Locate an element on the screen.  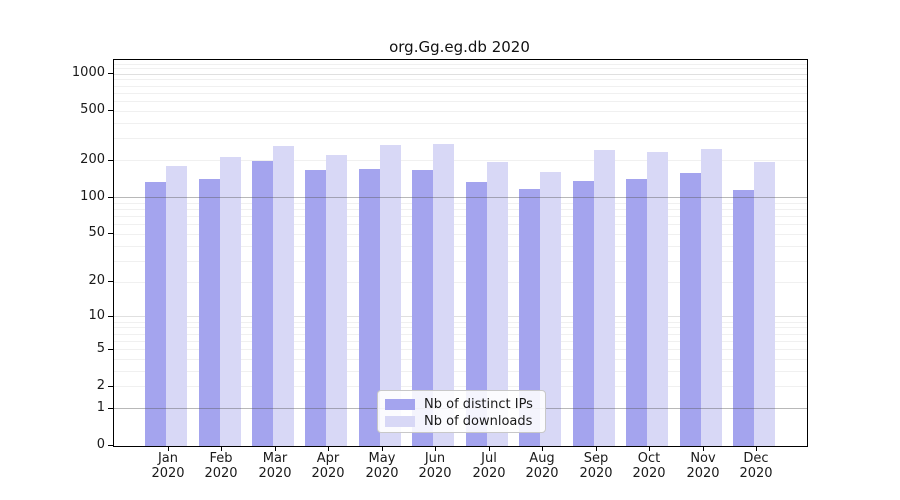
x-tick-label-mar: Mar 2020 is located at coordinates (275, 466).